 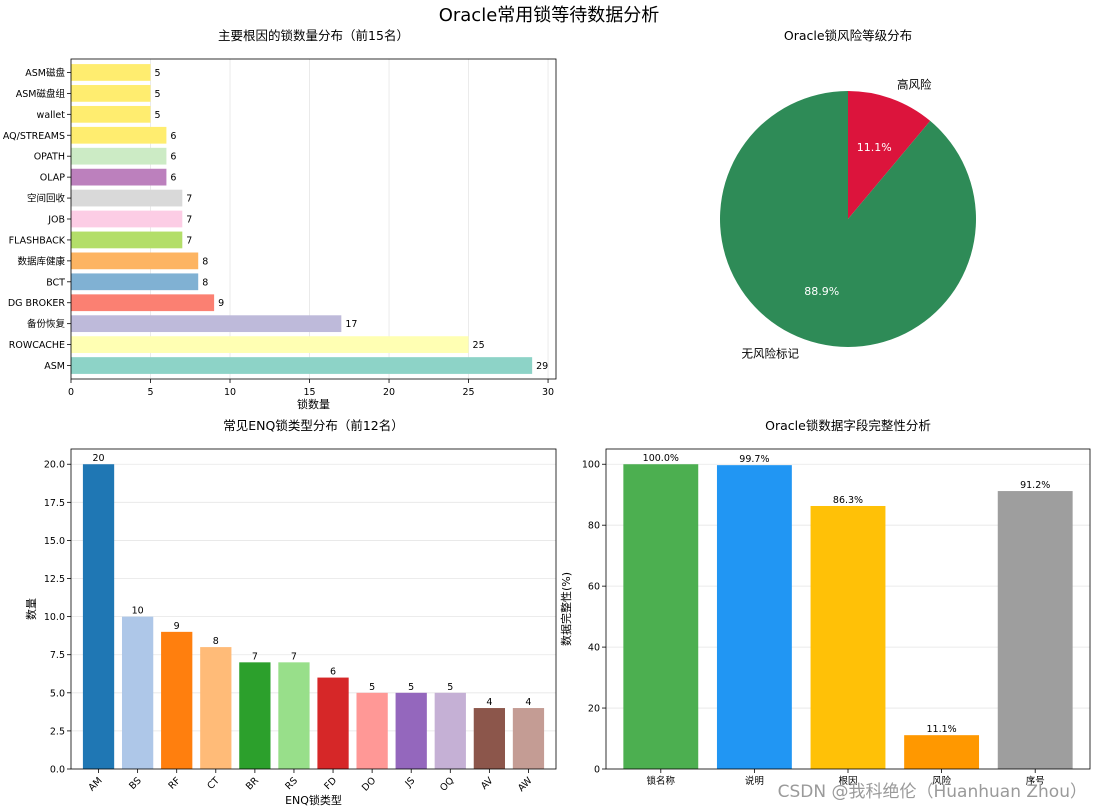 What do you see at coordinates (848, 219) in the screenshot?
I see `pie-slice` at bounding box center [848, 219].